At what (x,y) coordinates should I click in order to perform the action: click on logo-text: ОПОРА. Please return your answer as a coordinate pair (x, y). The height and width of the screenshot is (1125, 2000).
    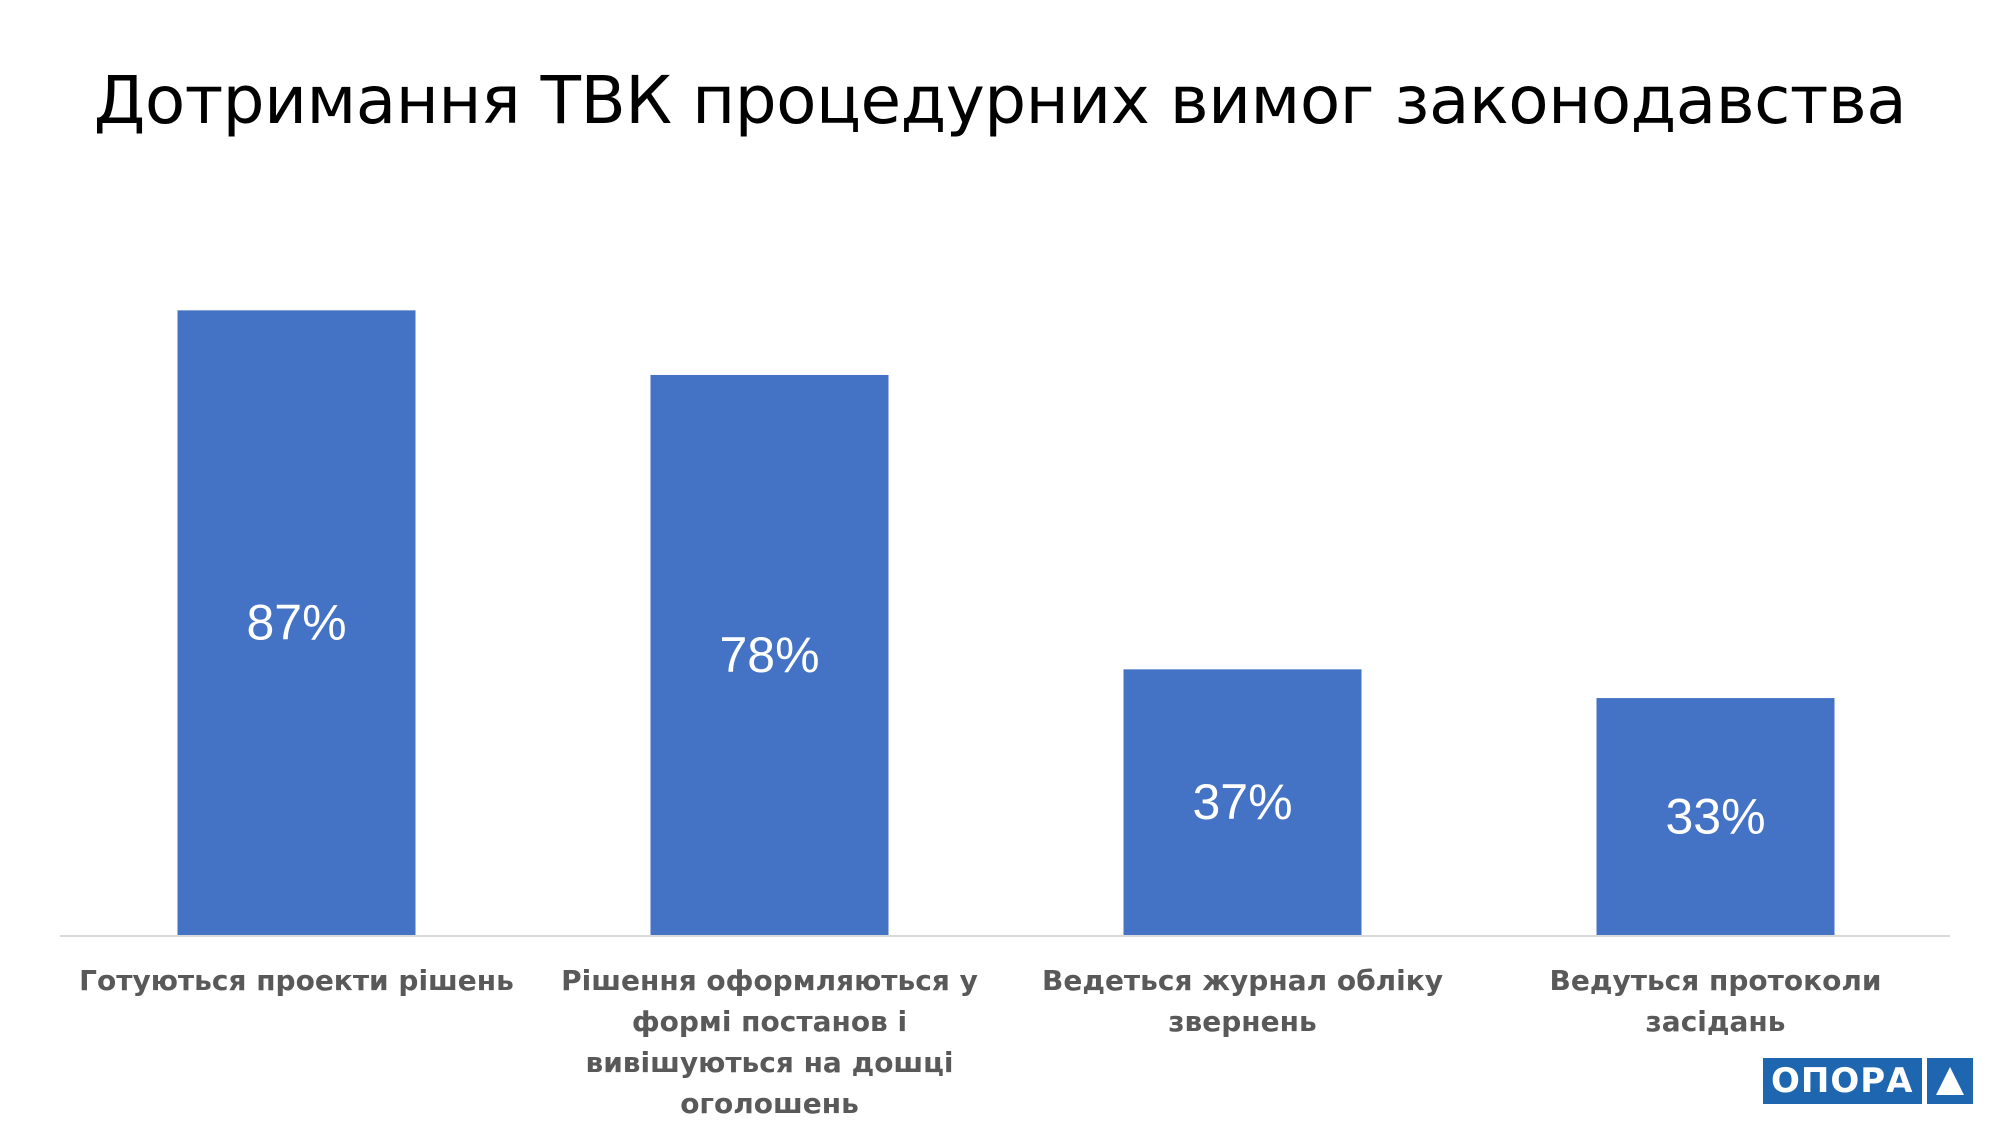
    Looking at the image, I should click on (1842, 1081).